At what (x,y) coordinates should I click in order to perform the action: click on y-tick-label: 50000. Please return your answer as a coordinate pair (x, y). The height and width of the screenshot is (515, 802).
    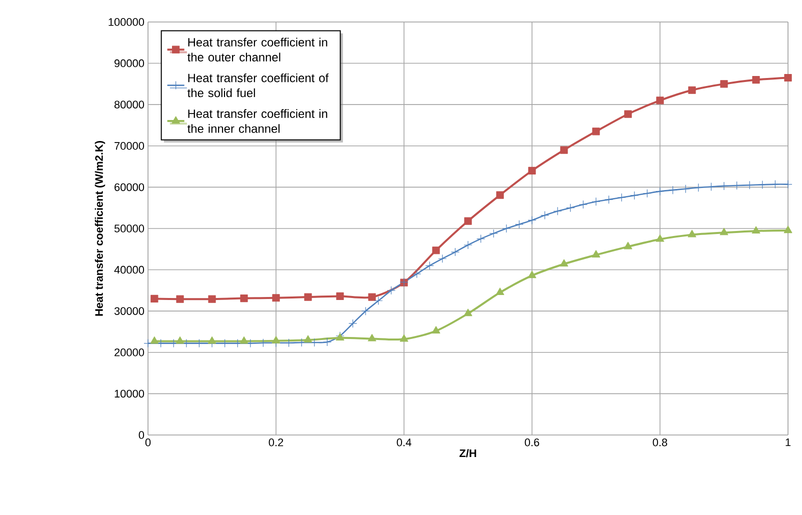
    Looking at the image, I should click on (129, 228).